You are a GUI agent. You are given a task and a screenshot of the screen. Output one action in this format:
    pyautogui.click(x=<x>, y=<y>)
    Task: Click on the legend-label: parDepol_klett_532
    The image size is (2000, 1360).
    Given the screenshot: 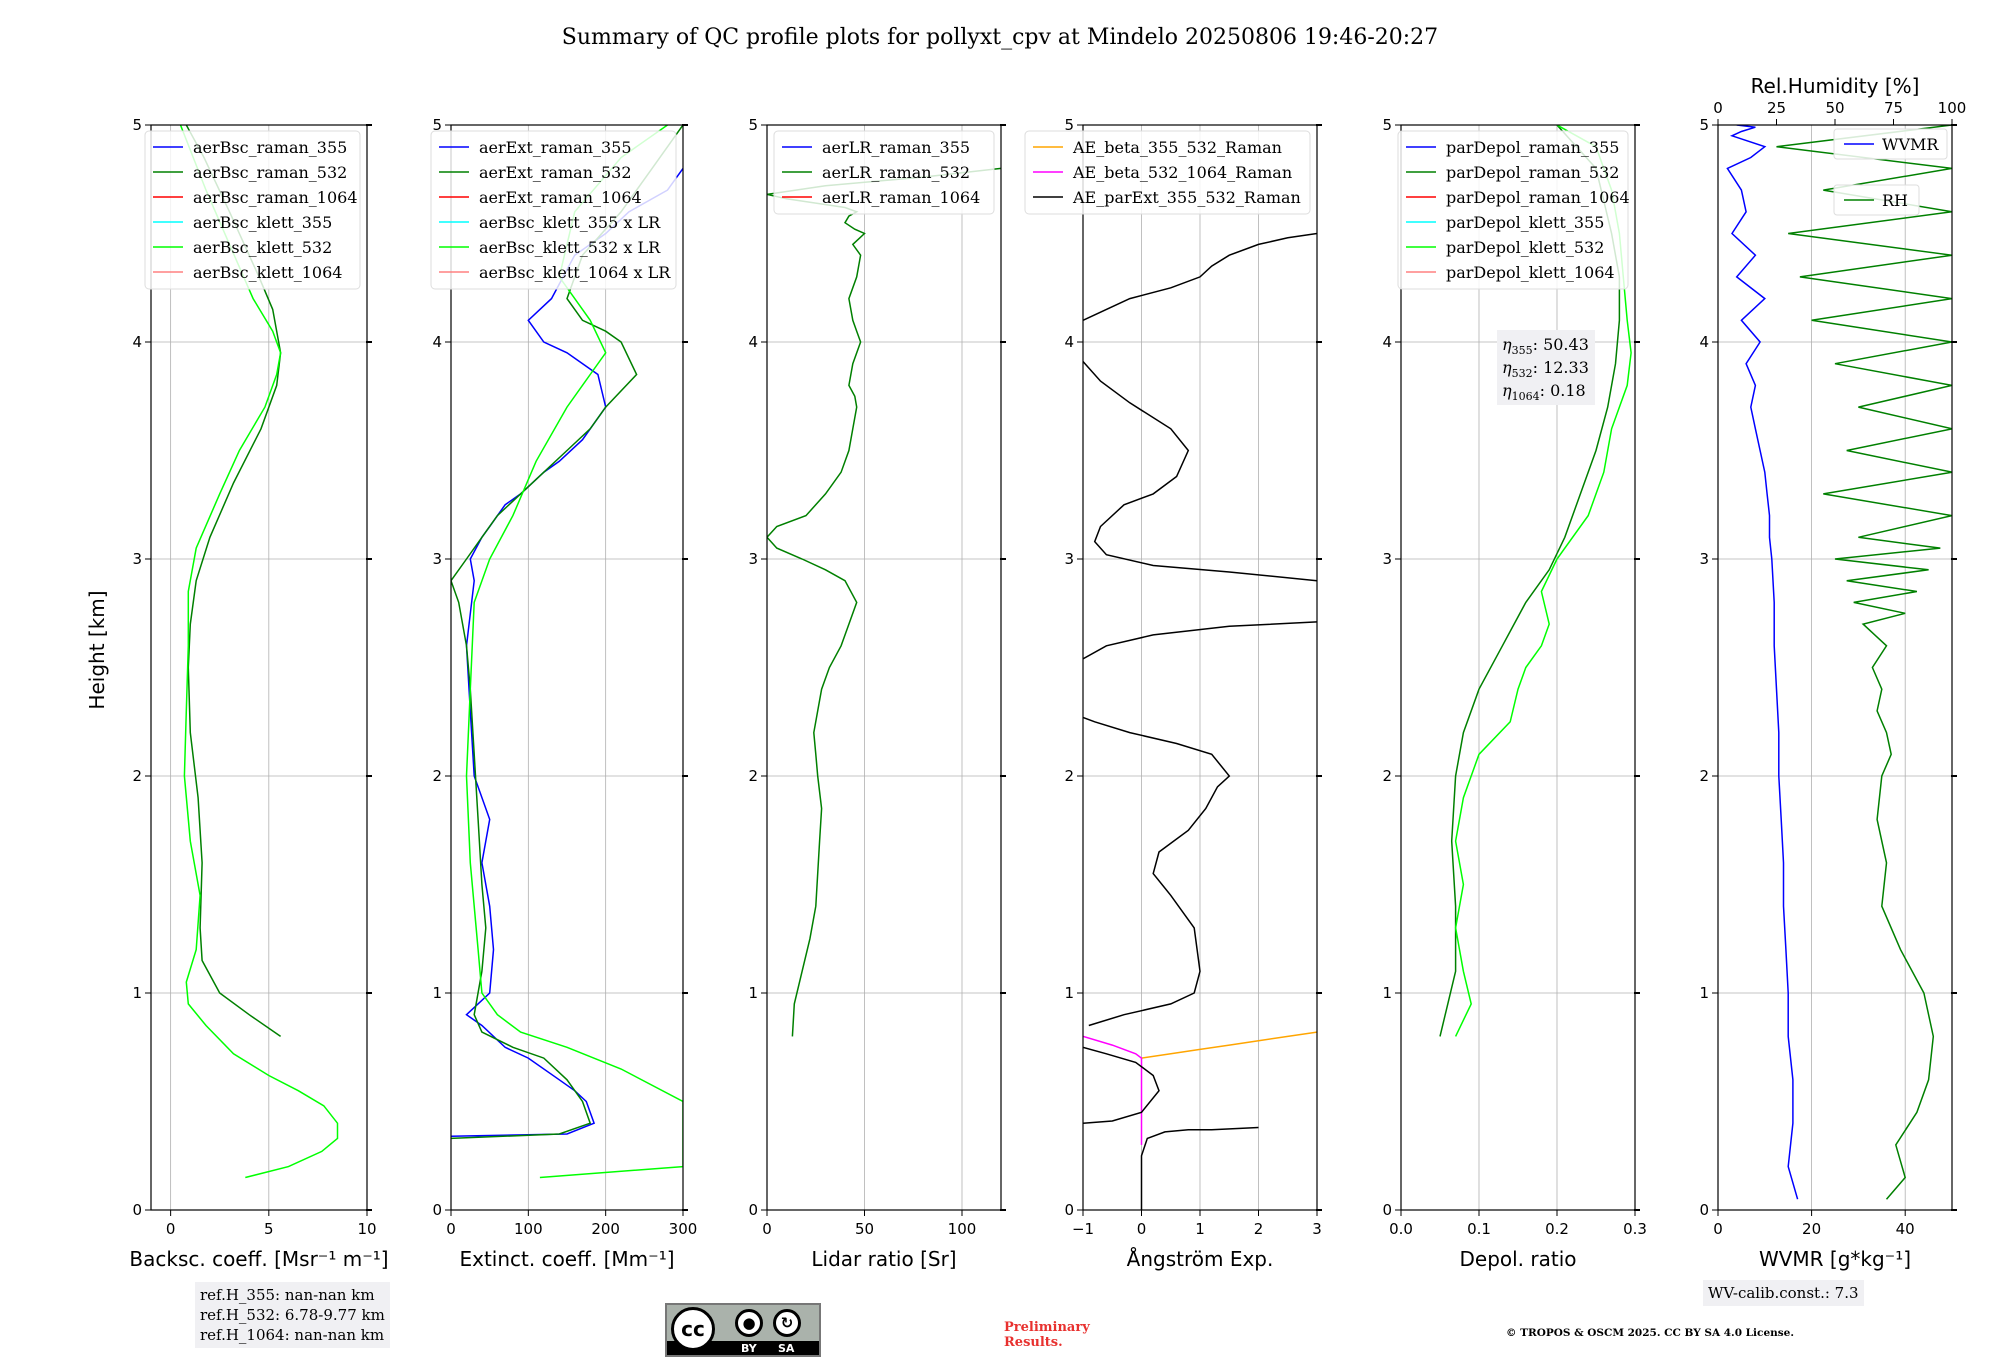 What is the action you would take?
    pyautogui.click(x=1525, y=247)
    